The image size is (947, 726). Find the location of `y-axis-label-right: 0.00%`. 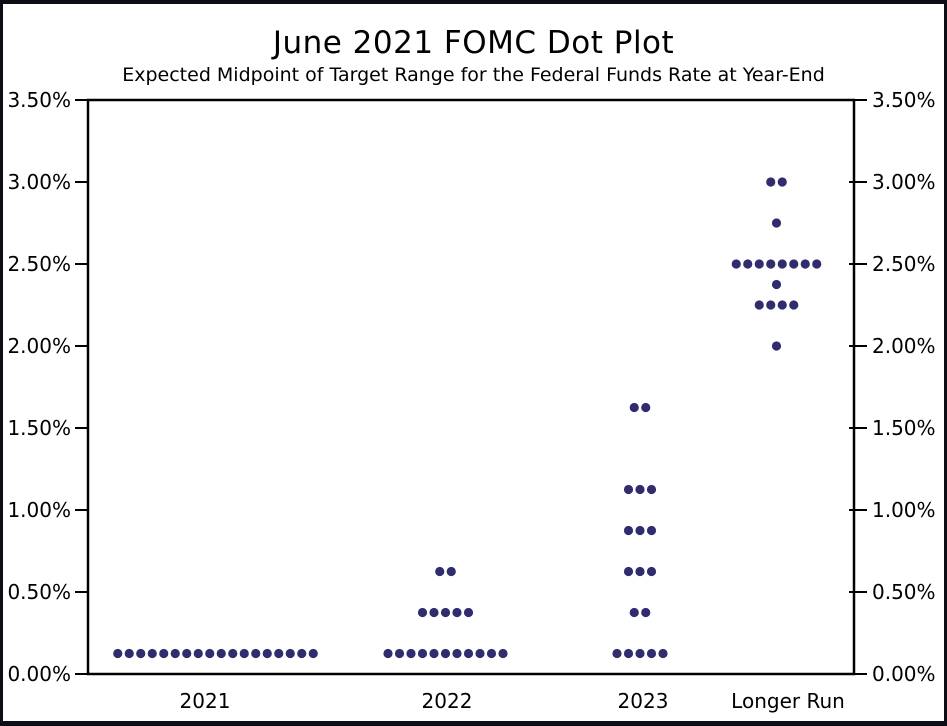

y-axis-label-right: 0.00% is located at coordinates (904, 674).